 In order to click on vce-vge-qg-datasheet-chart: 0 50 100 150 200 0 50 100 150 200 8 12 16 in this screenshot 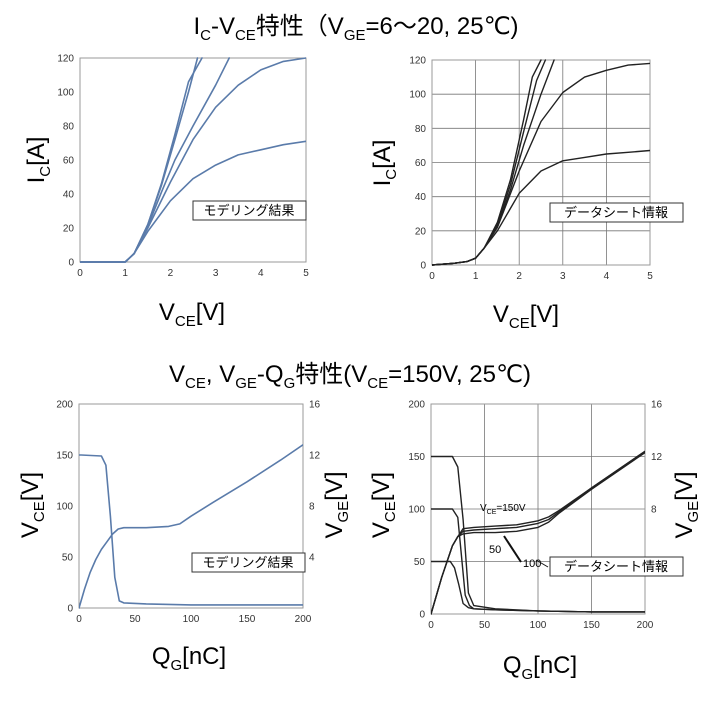, I will do `click(535, 516)`.